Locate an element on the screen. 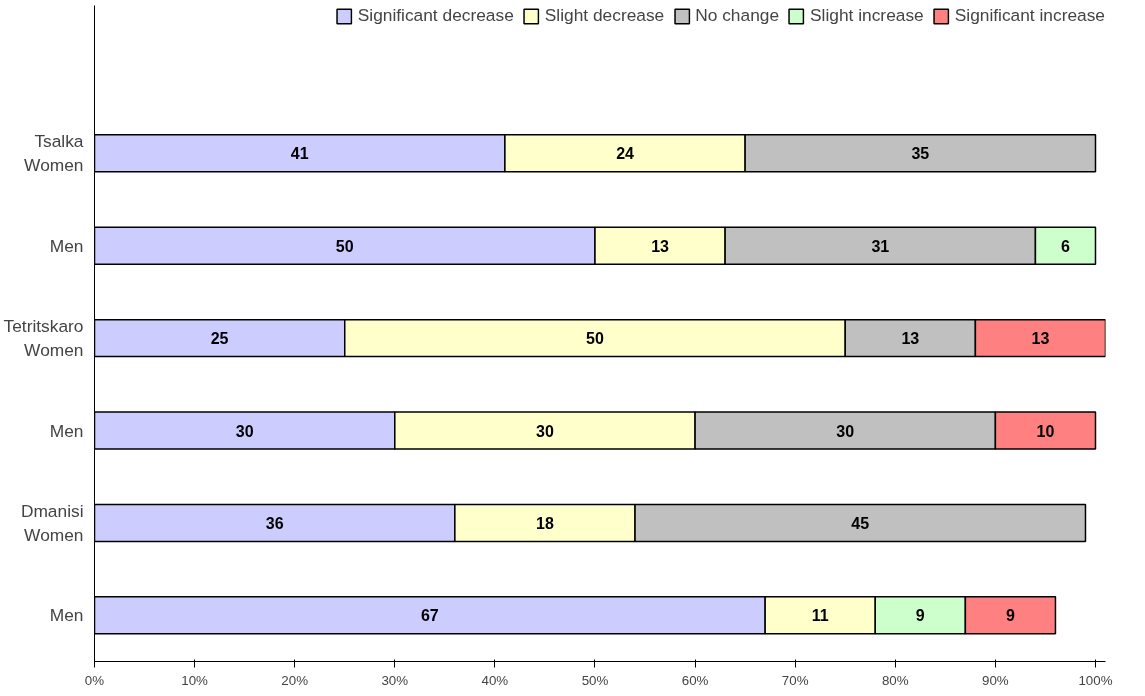 This screenshot has height=696, width=1145. x-tick-label: 10% is located at coordinates (195, 680).